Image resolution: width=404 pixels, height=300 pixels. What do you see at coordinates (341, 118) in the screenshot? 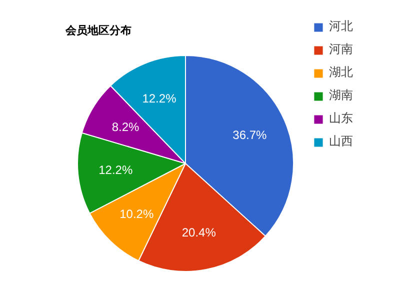
I see `legend-label: 山东` at bounding box center [341, 118].